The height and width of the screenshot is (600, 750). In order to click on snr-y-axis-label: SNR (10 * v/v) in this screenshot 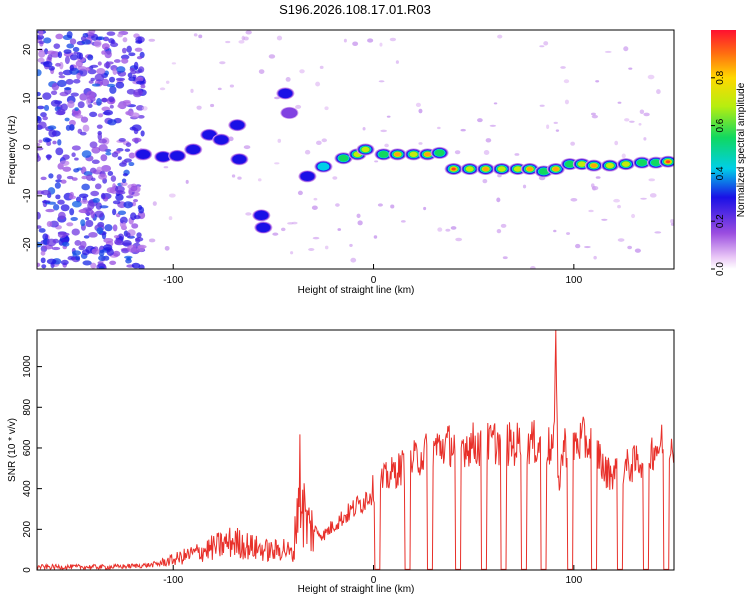, I will do `click(12, 450)`.